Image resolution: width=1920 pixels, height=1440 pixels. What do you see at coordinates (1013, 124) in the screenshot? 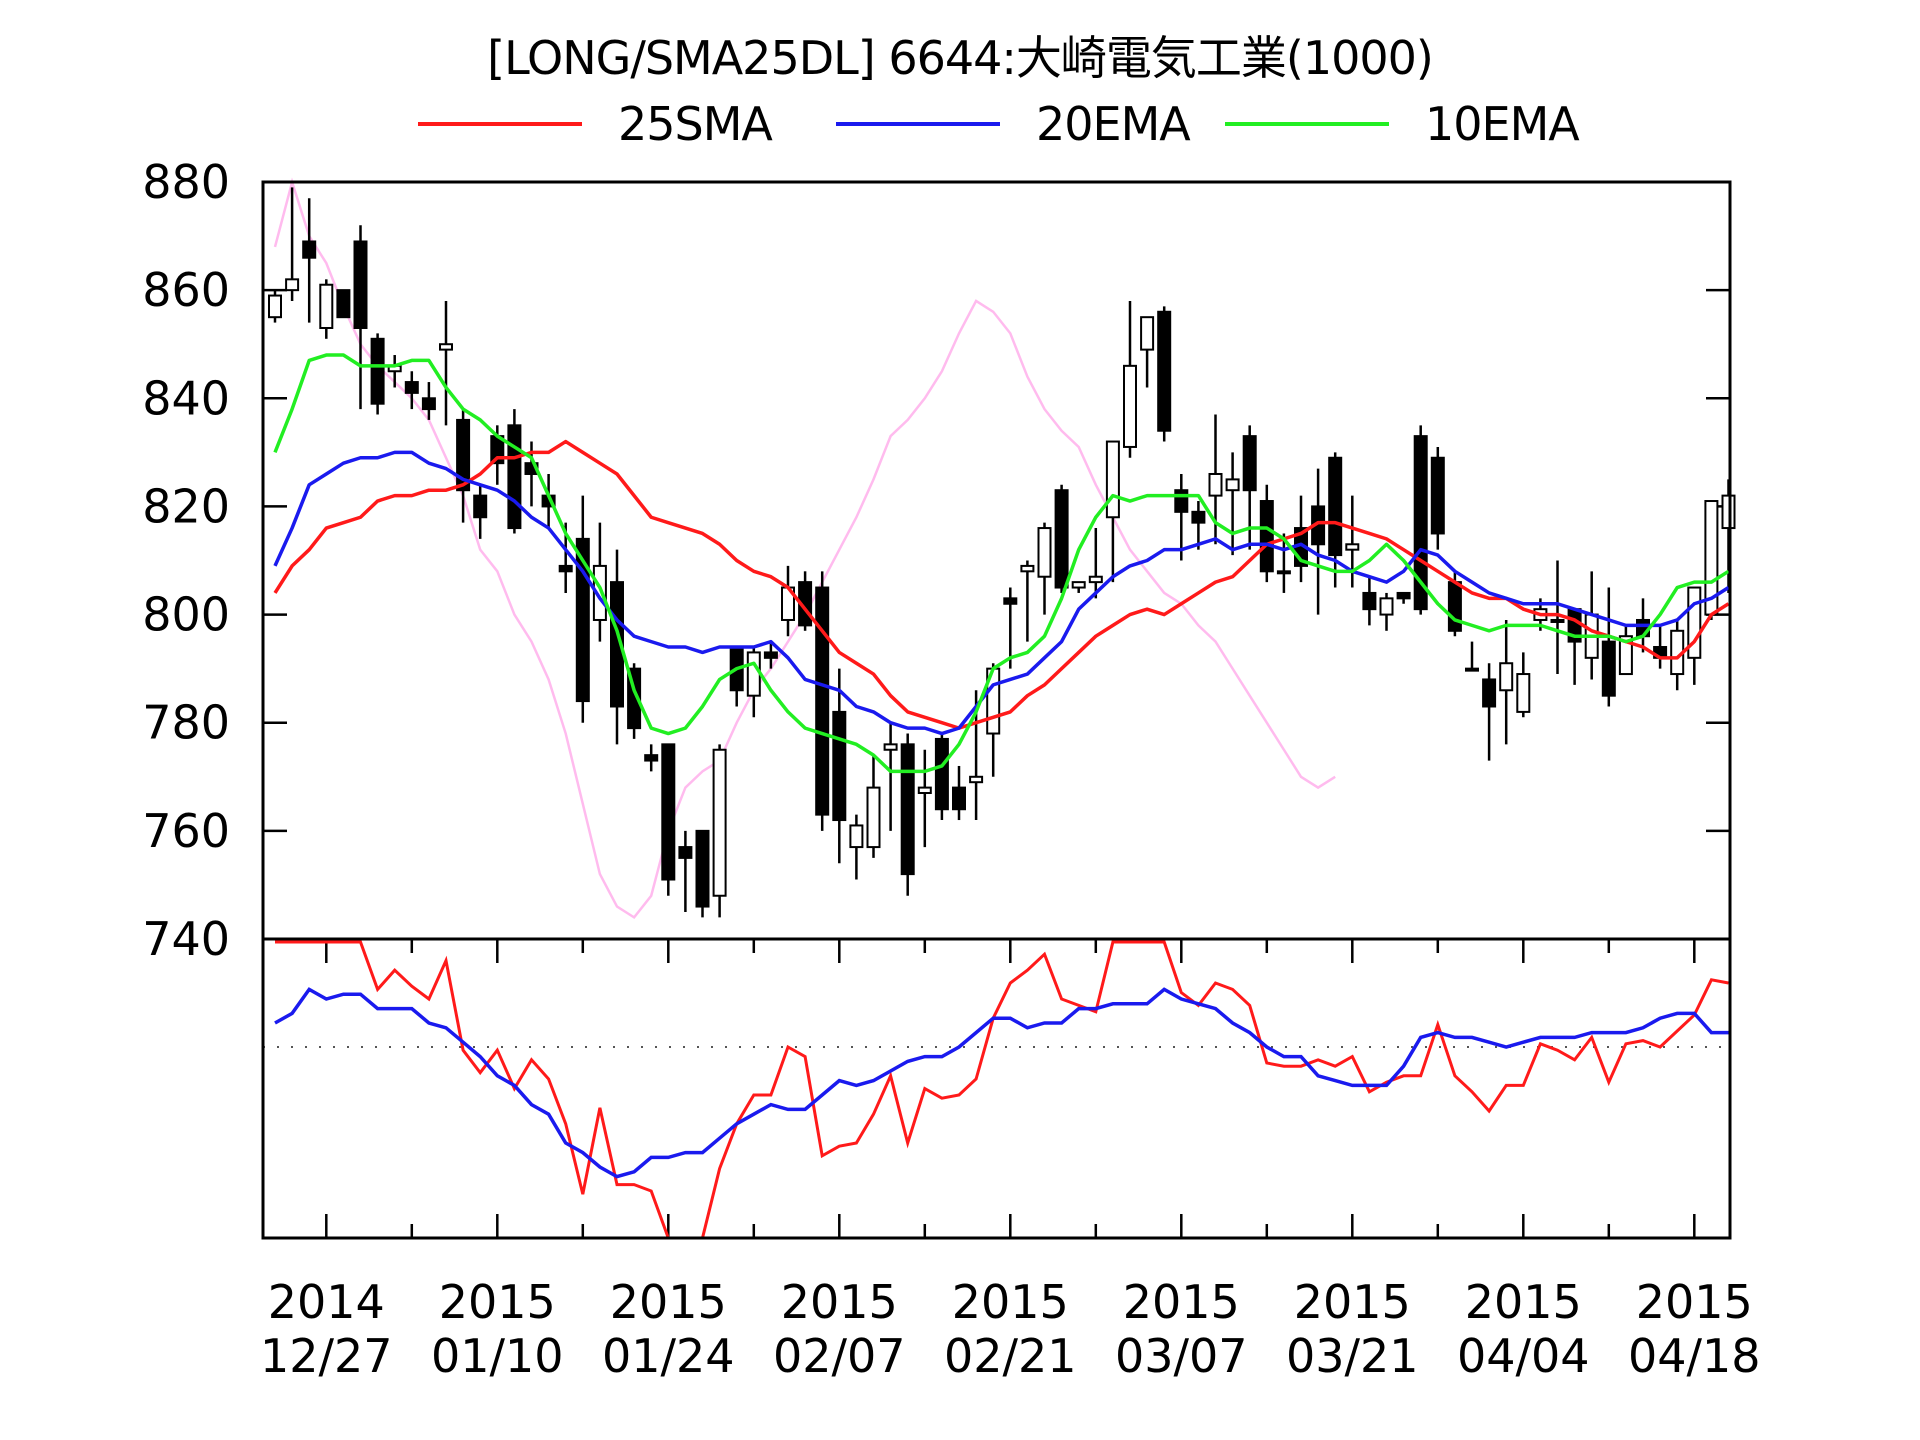
I see `legend-item-20ema: 20EMA` at bounding box center [1013, 124].